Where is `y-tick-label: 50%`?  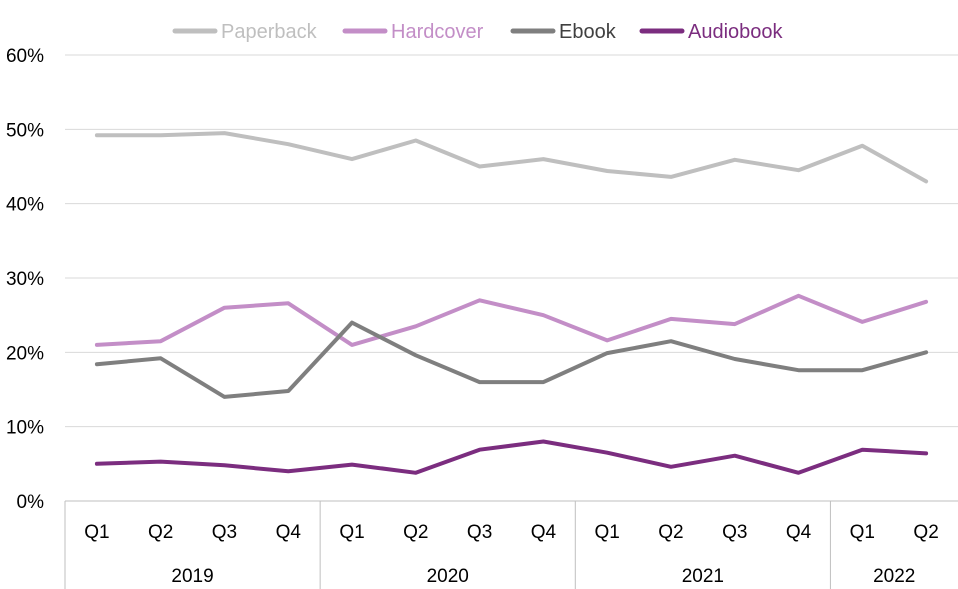
y-tick-label: 50% is located at coordinates (25, 130).